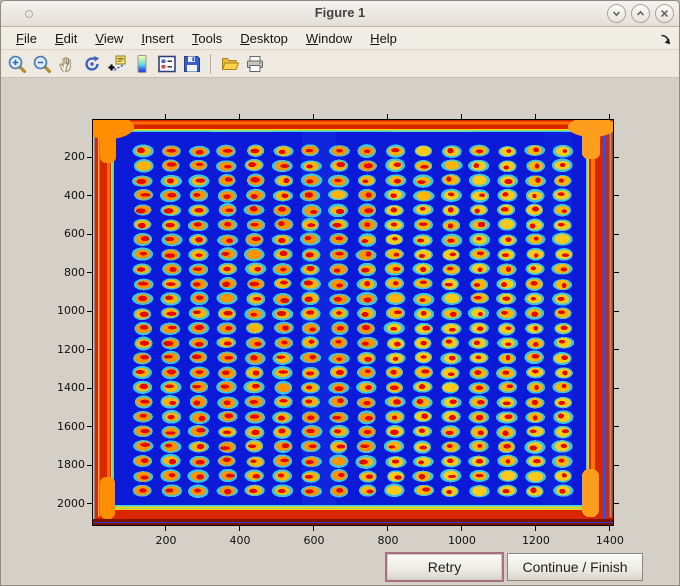 The height and width of the screenshot is (586, 680). What do you see at coordinates (388, 540) in the screenshot?
I see `x-tick-label: 800` at bounding box center [388, 540].